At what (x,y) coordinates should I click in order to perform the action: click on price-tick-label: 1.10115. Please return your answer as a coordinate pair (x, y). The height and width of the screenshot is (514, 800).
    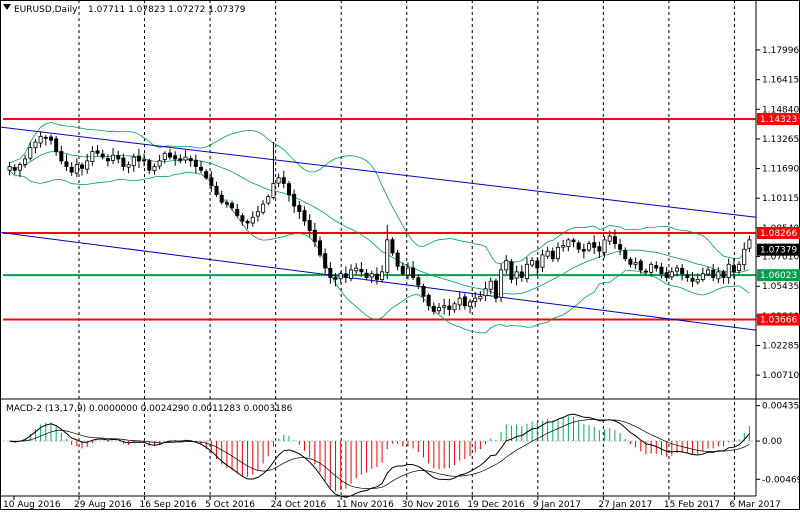
    Looking at the image, I should click on (780, 199).